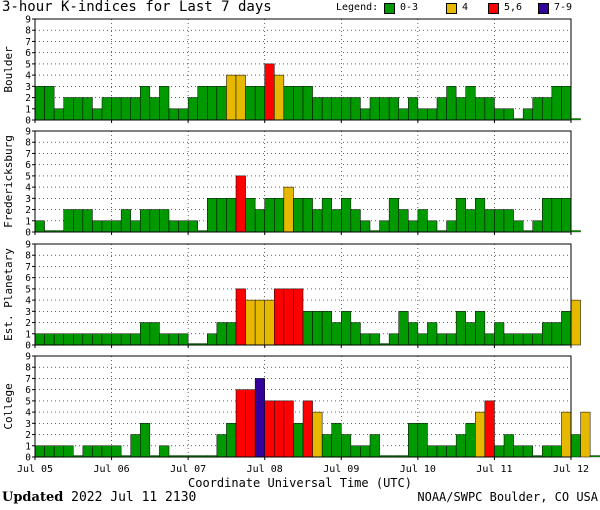 The width and height of the screenshot is (600, 510). I want to click on series-label: Est. Planetary, so click(8, 294).